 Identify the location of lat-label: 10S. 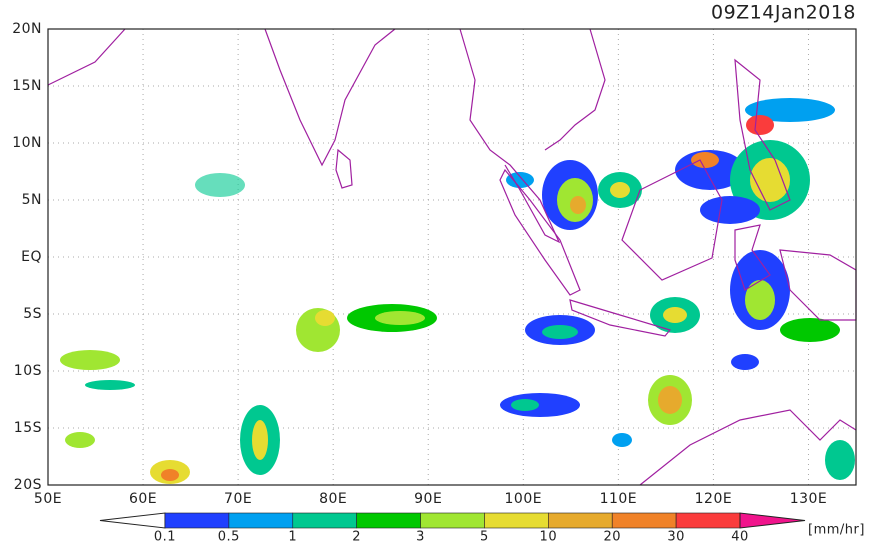
(28, 371).